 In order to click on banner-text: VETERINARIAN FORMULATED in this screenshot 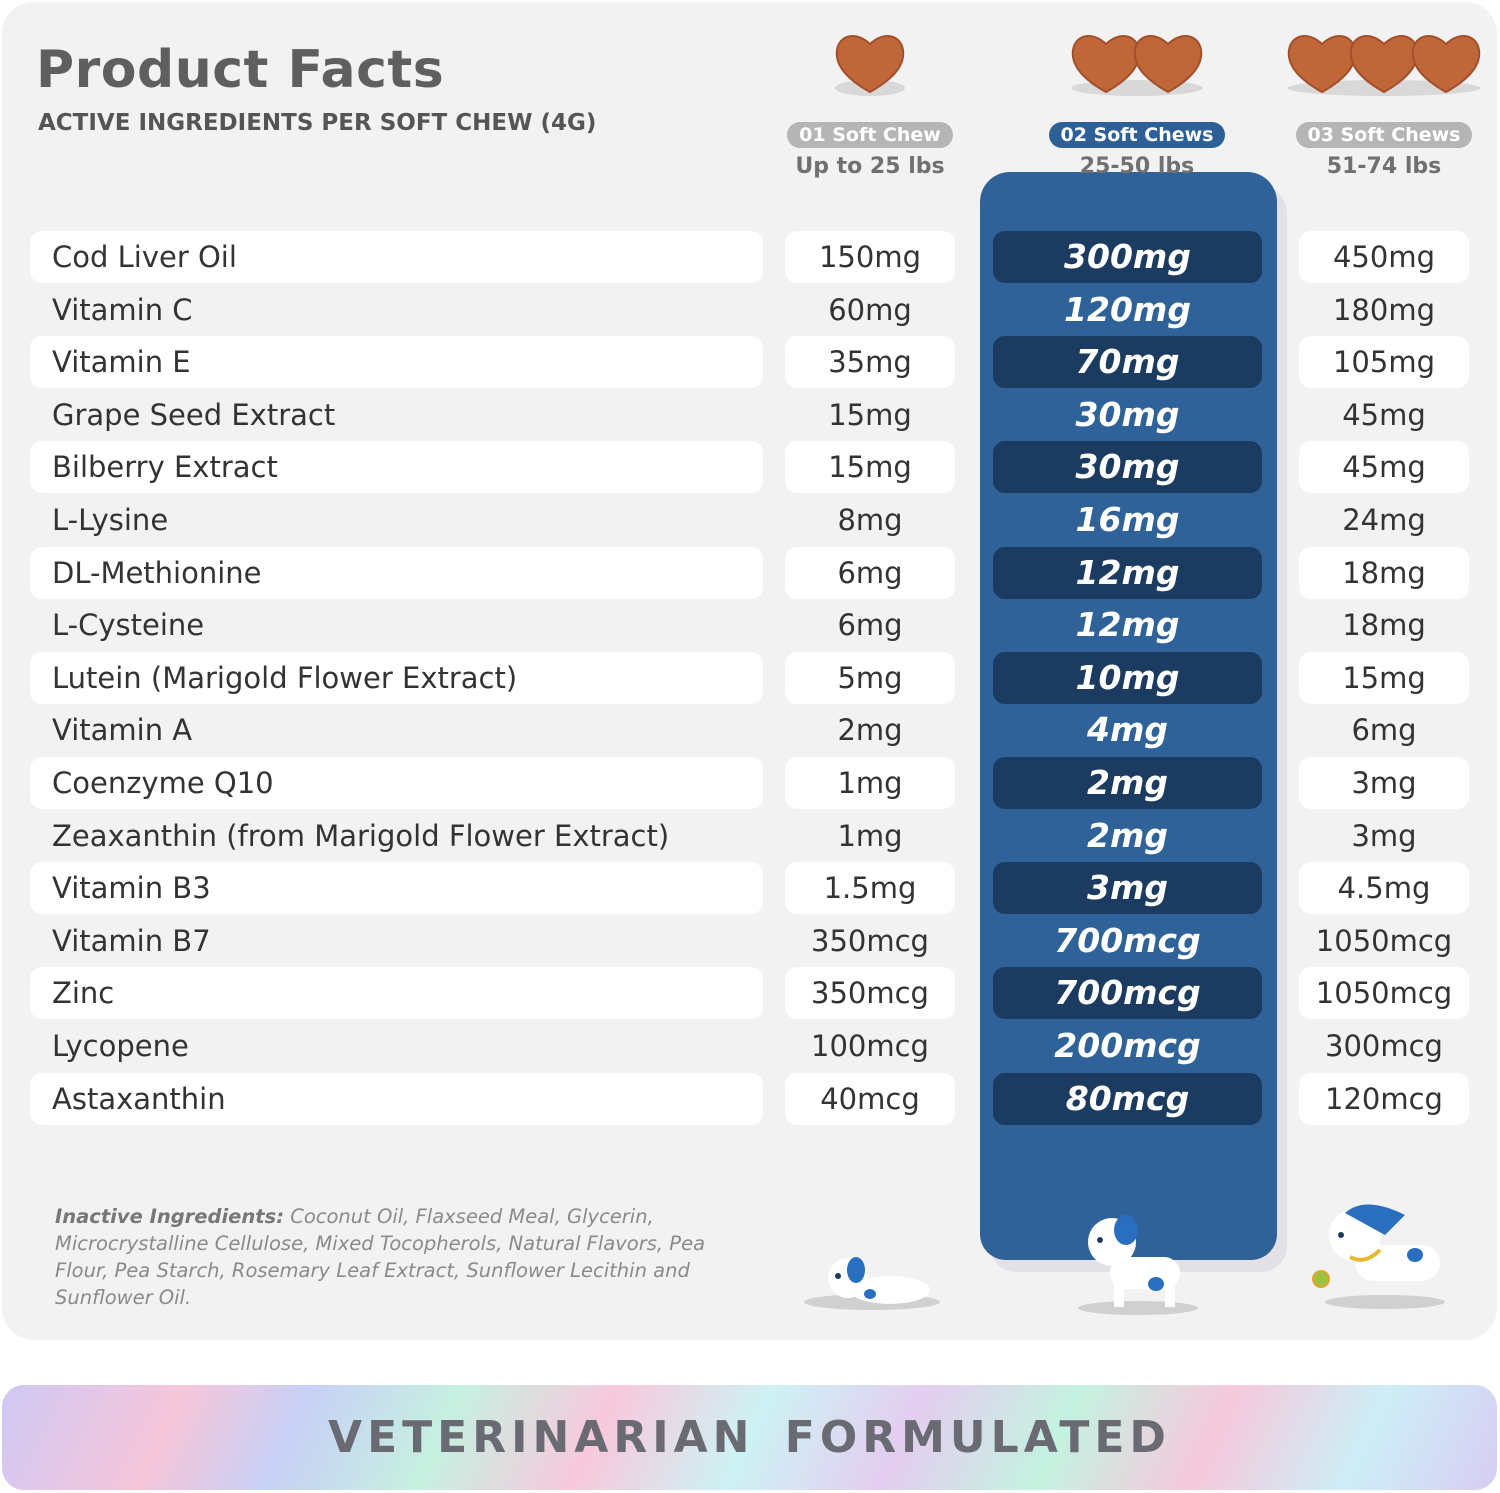, I will do `click(749, 1437)`.